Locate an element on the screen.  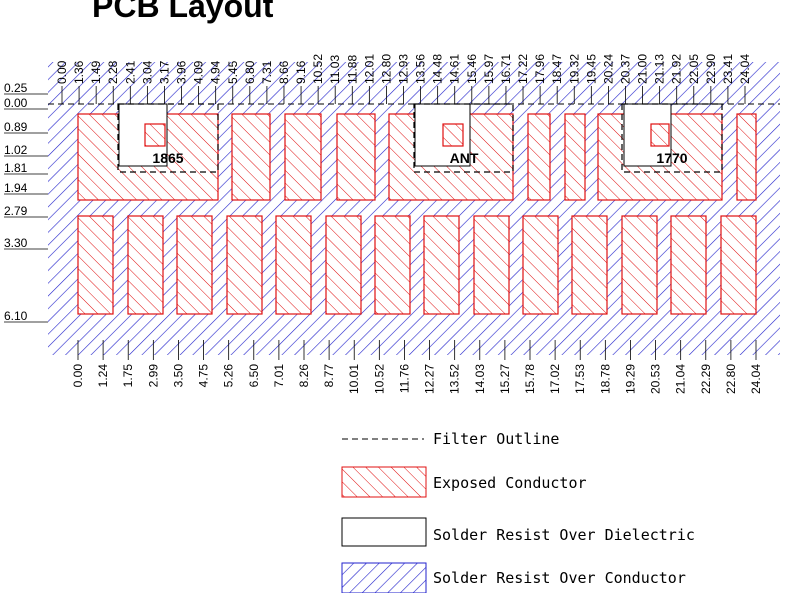
bottom-dimension: 2.99 is located at coordinates (153, 376).